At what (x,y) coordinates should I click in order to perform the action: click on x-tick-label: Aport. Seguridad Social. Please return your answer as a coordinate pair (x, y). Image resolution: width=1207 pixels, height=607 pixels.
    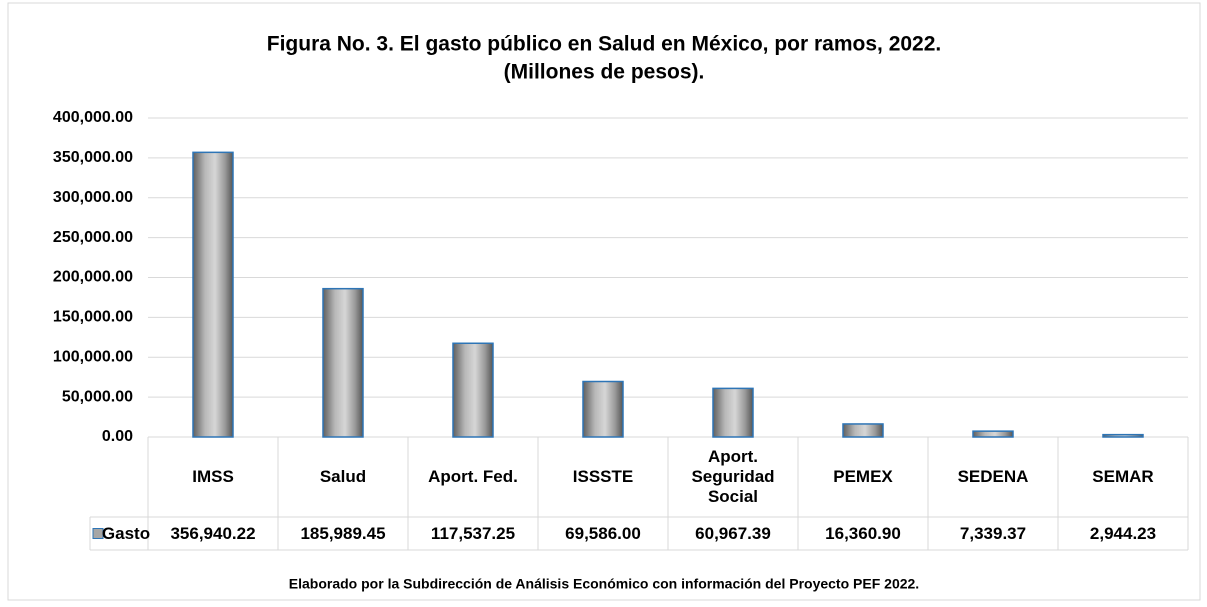
    Looking at the image, I should click on (733, 476).